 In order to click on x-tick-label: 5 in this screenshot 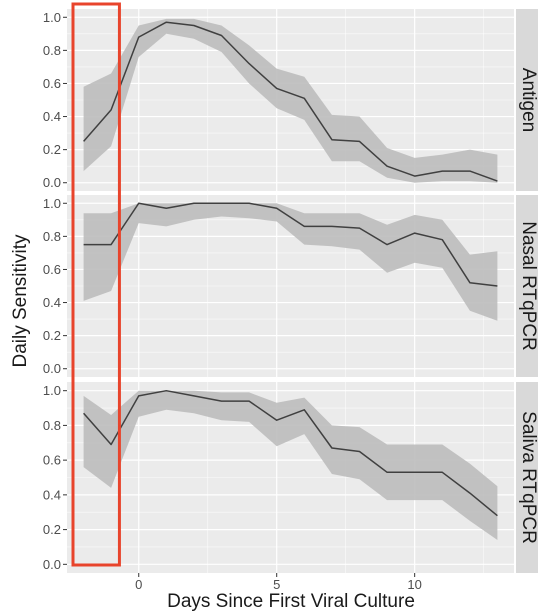, I will do `click(276, 584)`.